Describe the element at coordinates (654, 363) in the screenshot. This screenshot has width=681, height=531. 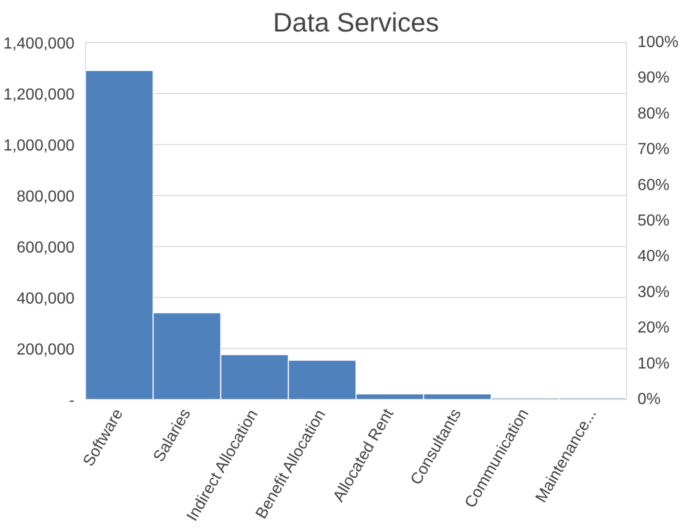
I see `y2-tick-label: 10%` at that location.